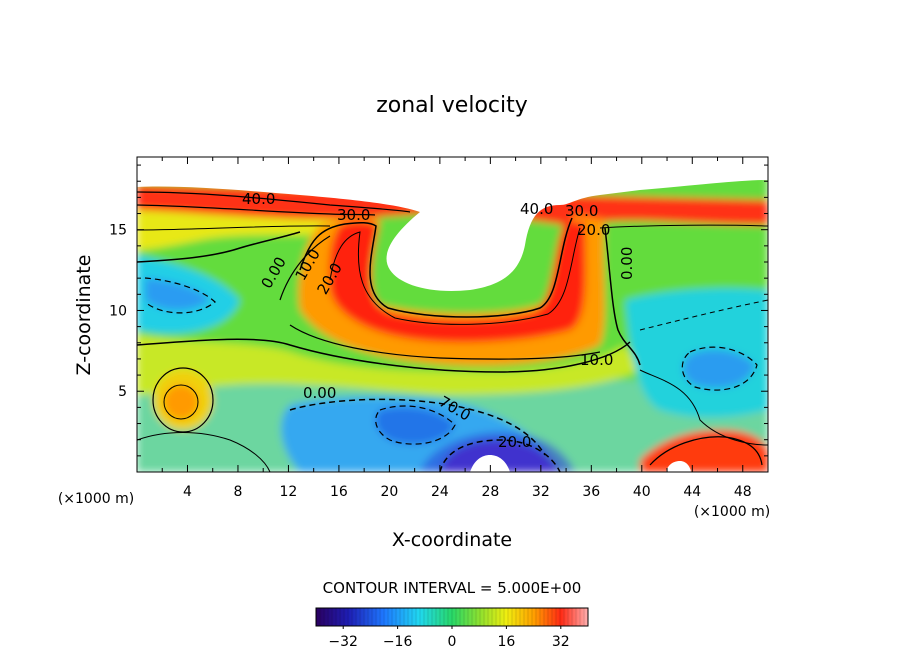  I want to click on contour-right-mid-dashed, so click(703, 315).